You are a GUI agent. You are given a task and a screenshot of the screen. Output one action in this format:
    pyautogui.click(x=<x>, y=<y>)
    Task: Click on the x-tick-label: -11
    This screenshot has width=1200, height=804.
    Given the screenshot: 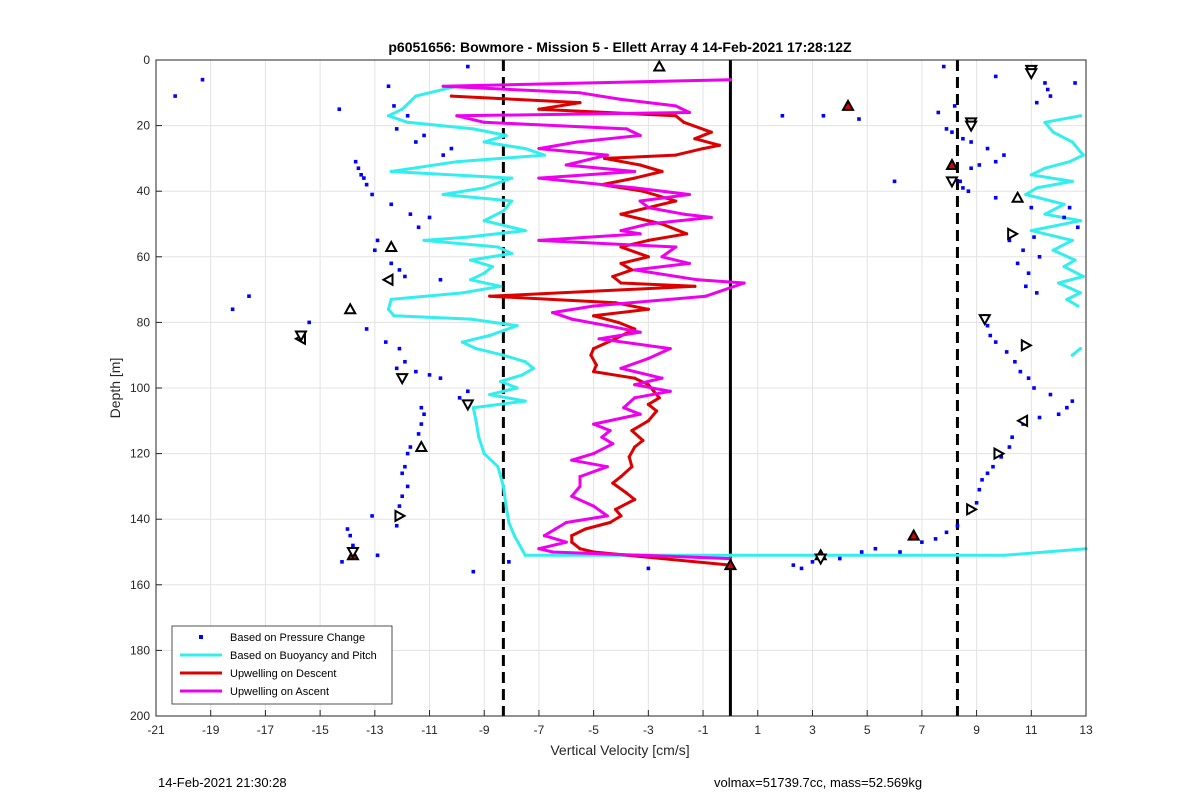 What is the action you would take?
    pyautogui.click(x=429, y=730)
    